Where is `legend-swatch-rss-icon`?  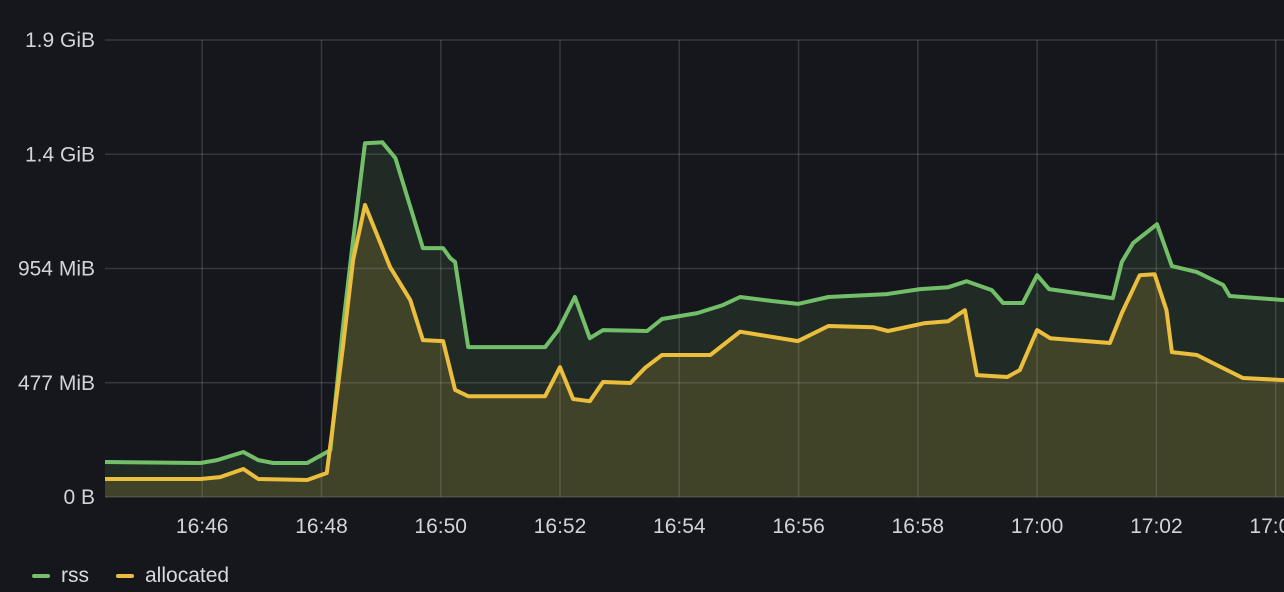 legend-swatch-rss-icon is located at coordinates (41, 576).